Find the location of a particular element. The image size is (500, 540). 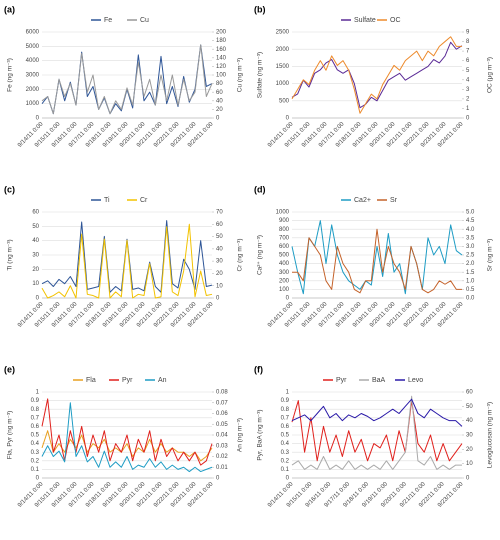

y2-tick-label: 120 is located at coordinates (221, 67).